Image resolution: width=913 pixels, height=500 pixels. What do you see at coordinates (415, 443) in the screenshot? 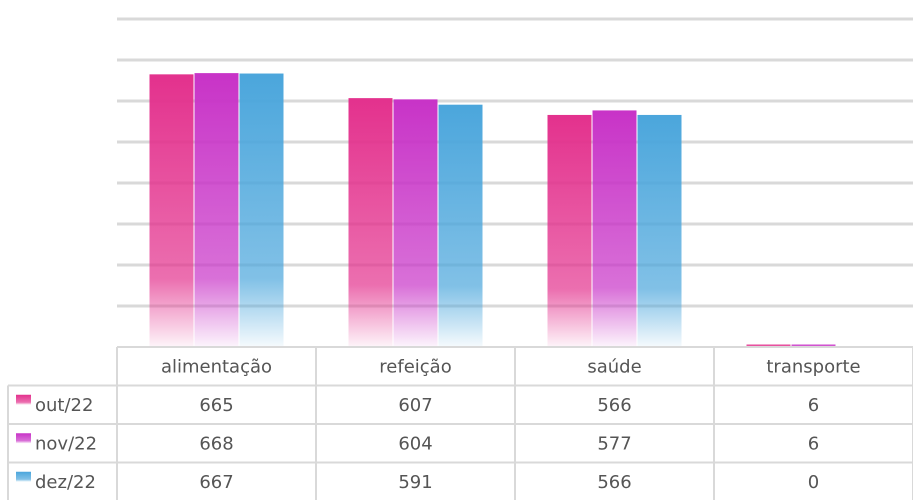
I see `data-label: 604` at bounding box center [415, 443].